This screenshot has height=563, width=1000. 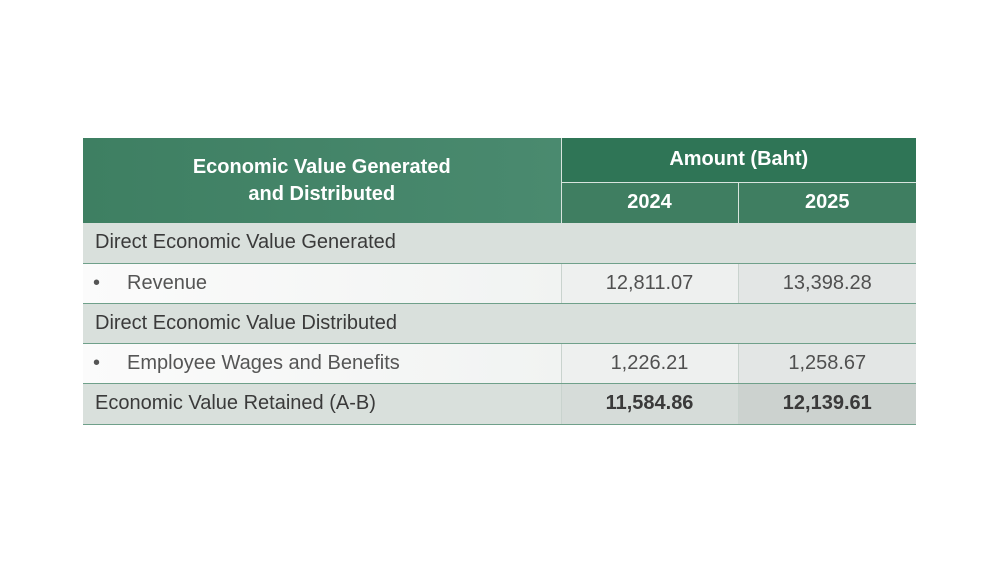 What do you see at coordinates (650, 283) in the screenshot?
I see `value-2024: 12,811.07` at bounding box center [650, 283].